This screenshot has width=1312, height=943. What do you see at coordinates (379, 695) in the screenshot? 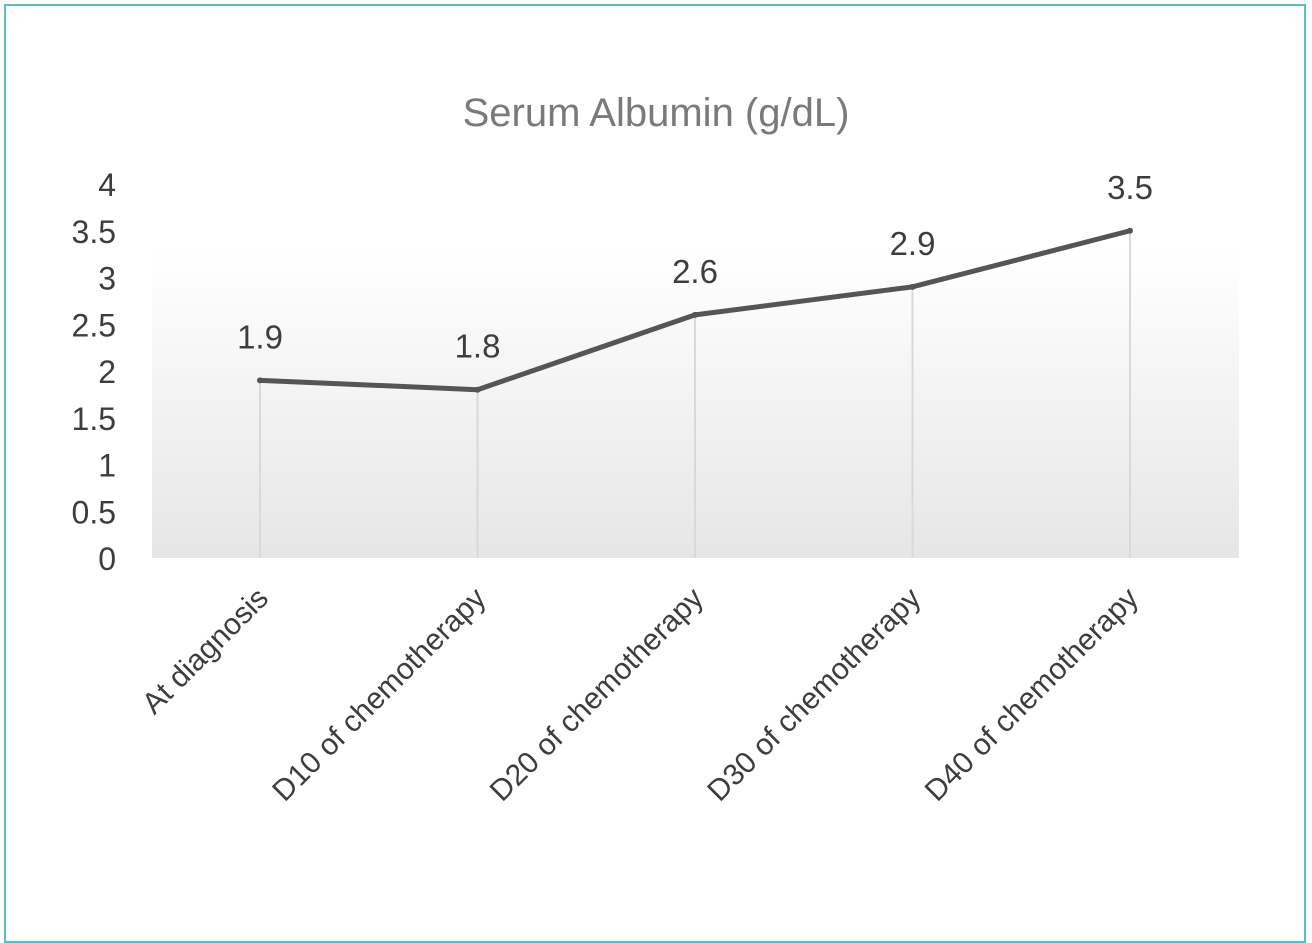
I see `x-category-label: D10 of chemotherapy` at bounding box center [379, 695].